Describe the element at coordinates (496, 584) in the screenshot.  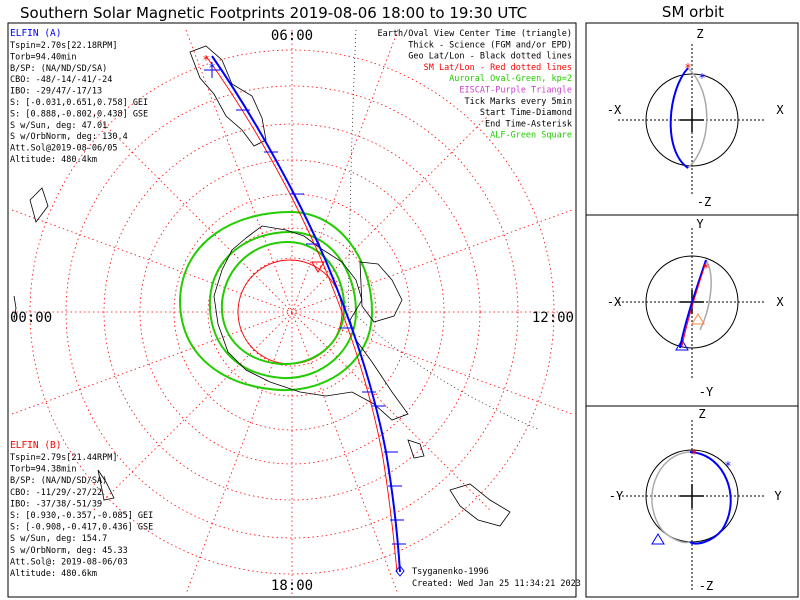
I see `created-credit: Created: Wed Jan 25 11:34:21 2023` at that location.